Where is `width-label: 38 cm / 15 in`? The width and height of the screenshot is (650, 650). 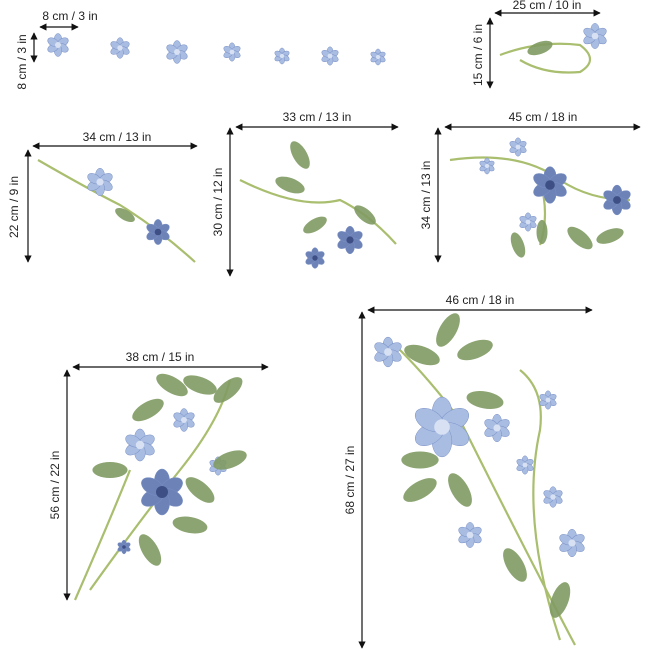
width-label: 38 cm / 15 in is located at coordinates (160, 357).